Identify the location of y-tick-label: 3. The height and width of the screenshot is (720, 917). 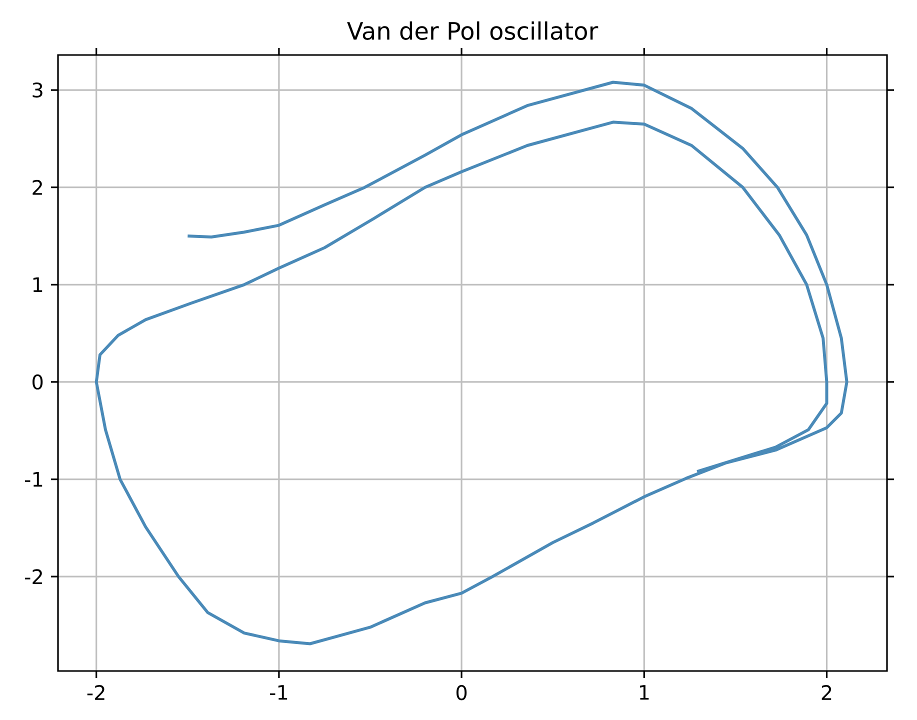
(37, 90).